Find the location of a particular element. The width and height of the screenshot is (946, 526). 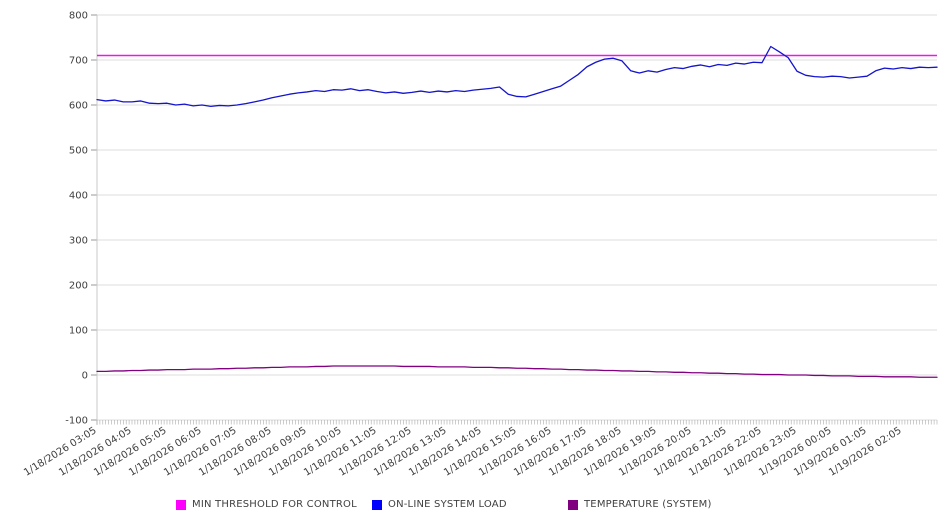

legend-item-system-load: ON-LINE SYSTEM LOAD is located at coordinates (470, 504).